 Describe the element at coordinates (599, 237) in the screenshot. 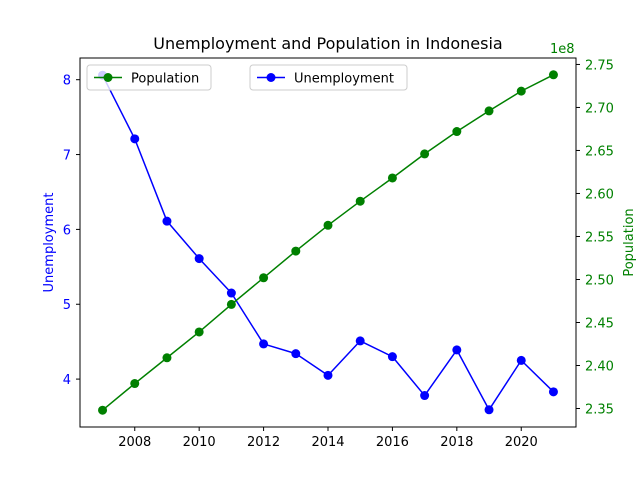

I see `y-right-tick-label: 2.55` at that location.